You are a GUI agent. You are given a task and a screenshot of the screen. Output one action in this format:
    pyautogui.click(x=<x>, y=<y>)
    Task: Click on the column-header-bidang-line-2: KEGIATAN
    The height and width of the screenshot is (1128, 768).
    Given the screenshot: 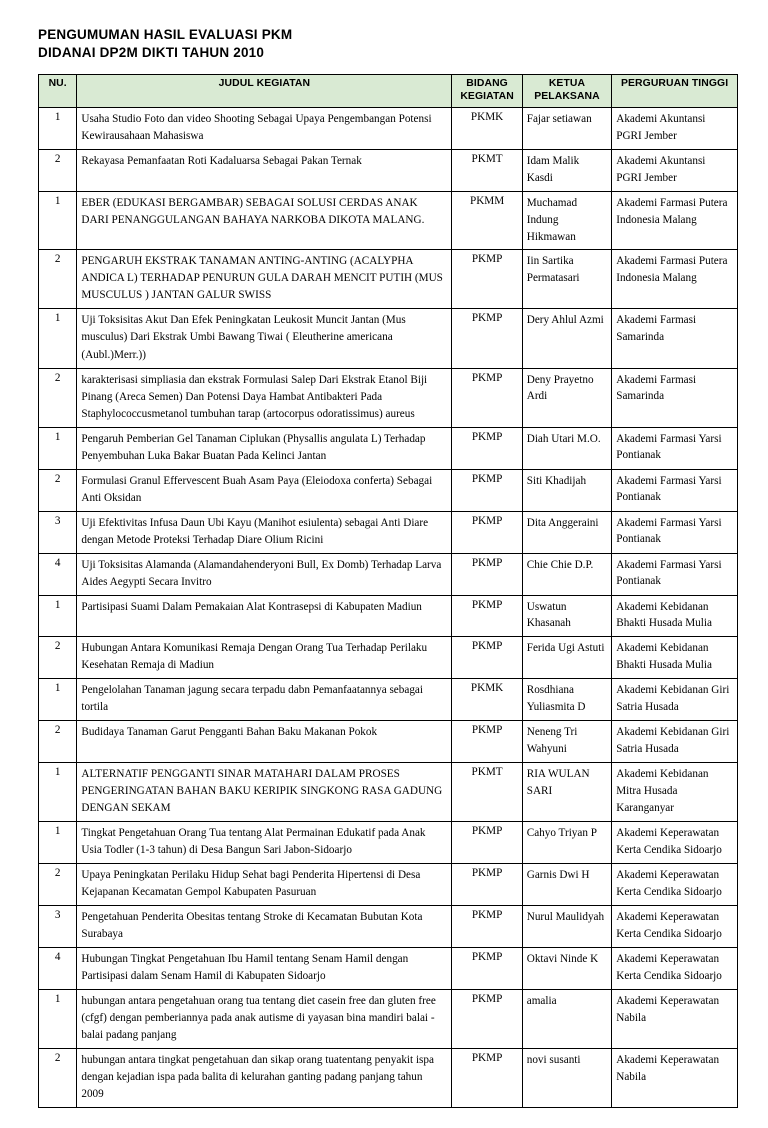 What is the action you would take?
    pyautogui.click(x=487, y=96)
    